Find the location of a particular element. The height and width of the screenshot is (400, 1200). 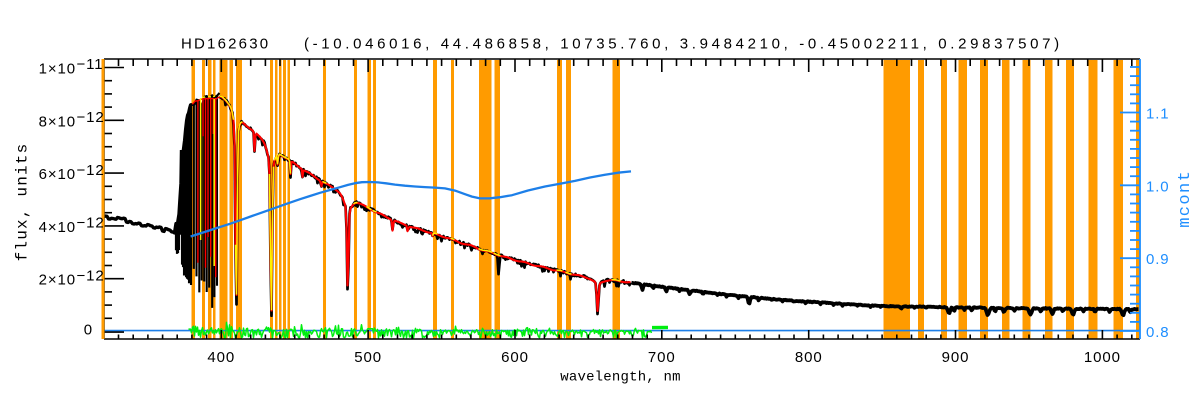

svg-text: 500 is located at coordinates (368, 357).